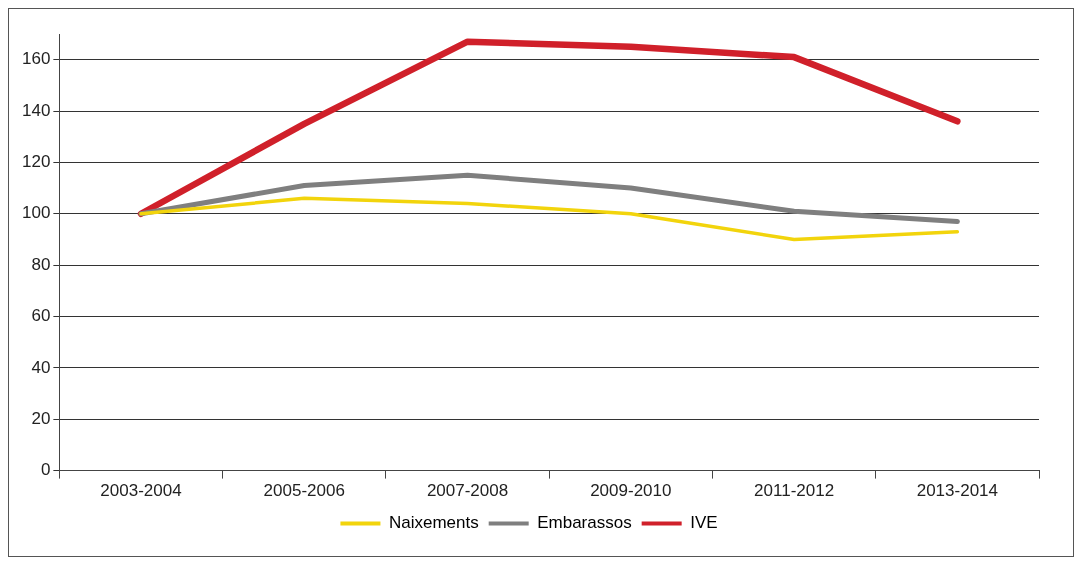 This screenshot has height=565, width=1082. I want to click on y-tick-label: 20, so click(41, 418).